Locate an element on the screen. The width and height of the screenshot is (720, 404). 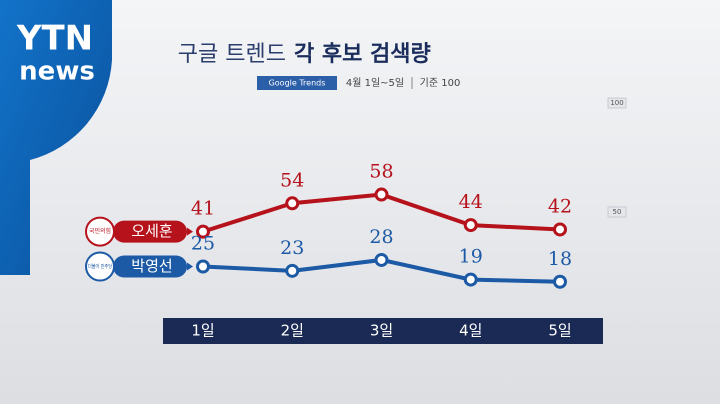
source-badge is located at coordinates (297, 83).